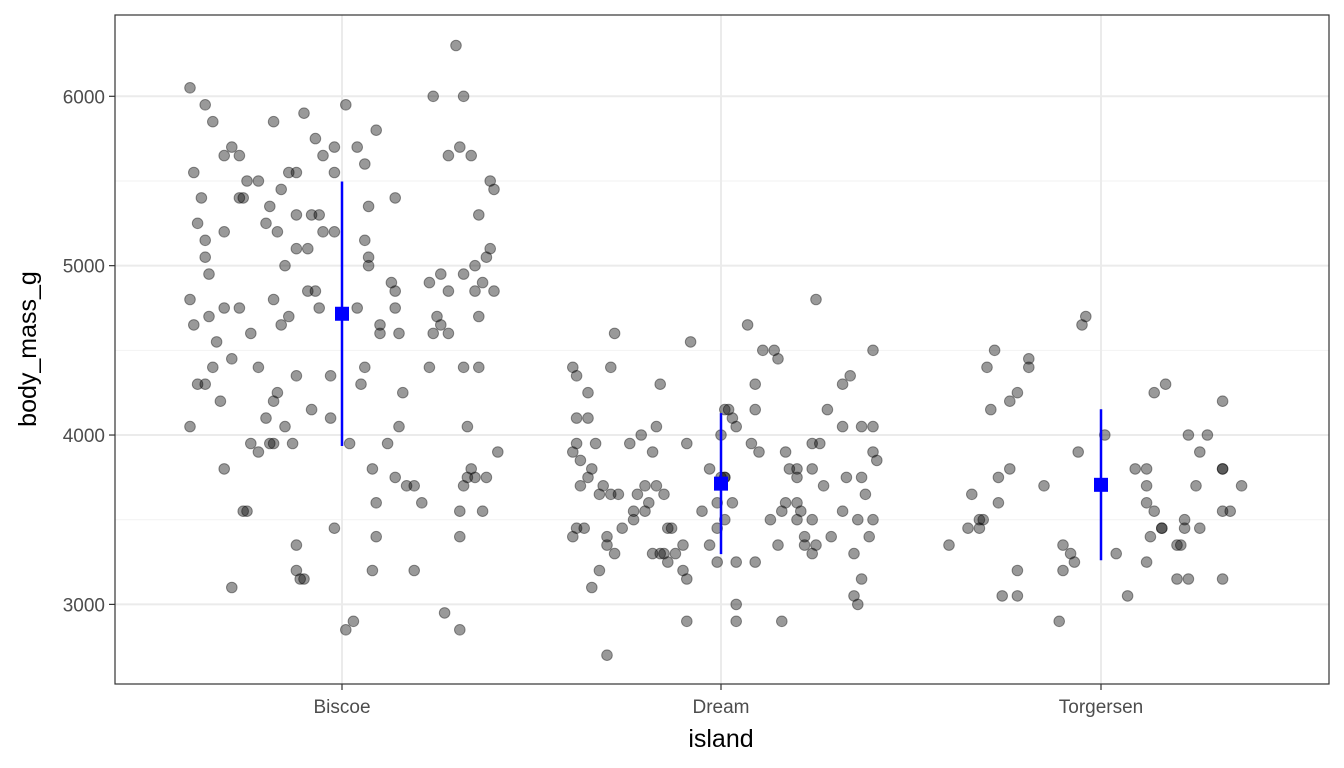 This screenshot has height=768, width=1344. I want to click on x-tick-label-torgersen: Torgersen, so click(1101, 707).